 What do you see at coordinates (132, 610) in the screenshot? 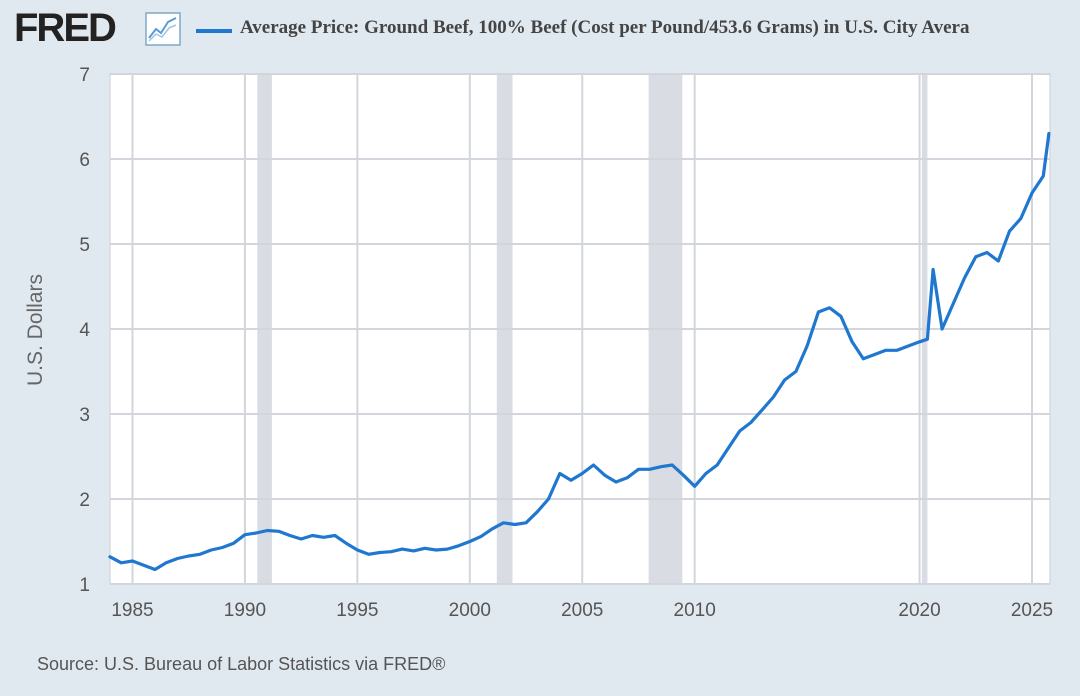
I see `x-tick-label-1985: 1985` at bounding box center [132, 610].